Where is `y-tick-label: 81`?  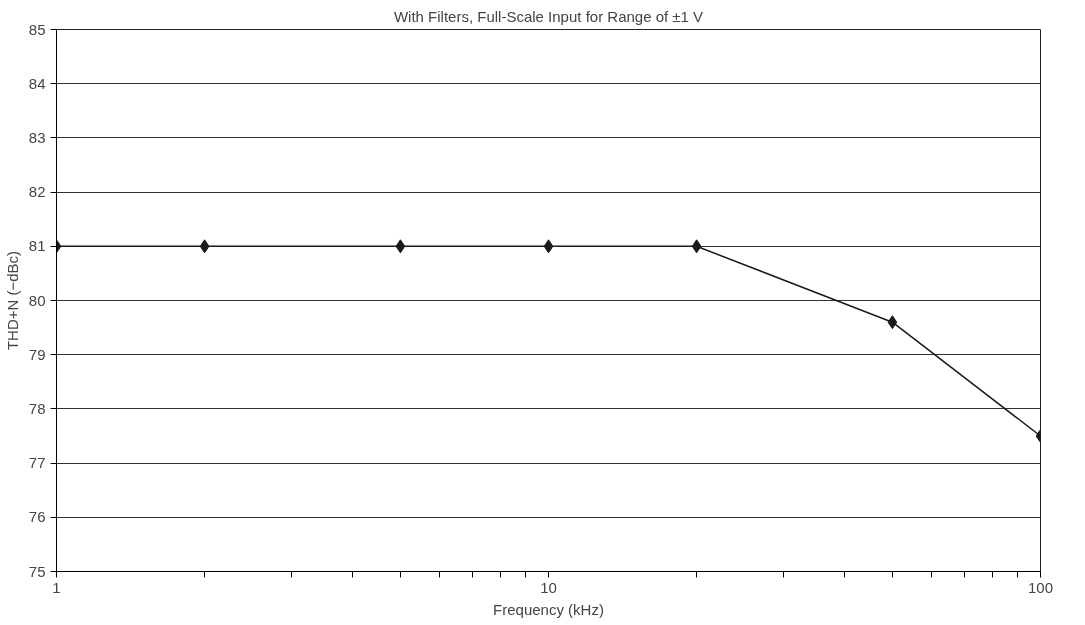 y-tick-label: 81 is located at coordinates (37, 246).